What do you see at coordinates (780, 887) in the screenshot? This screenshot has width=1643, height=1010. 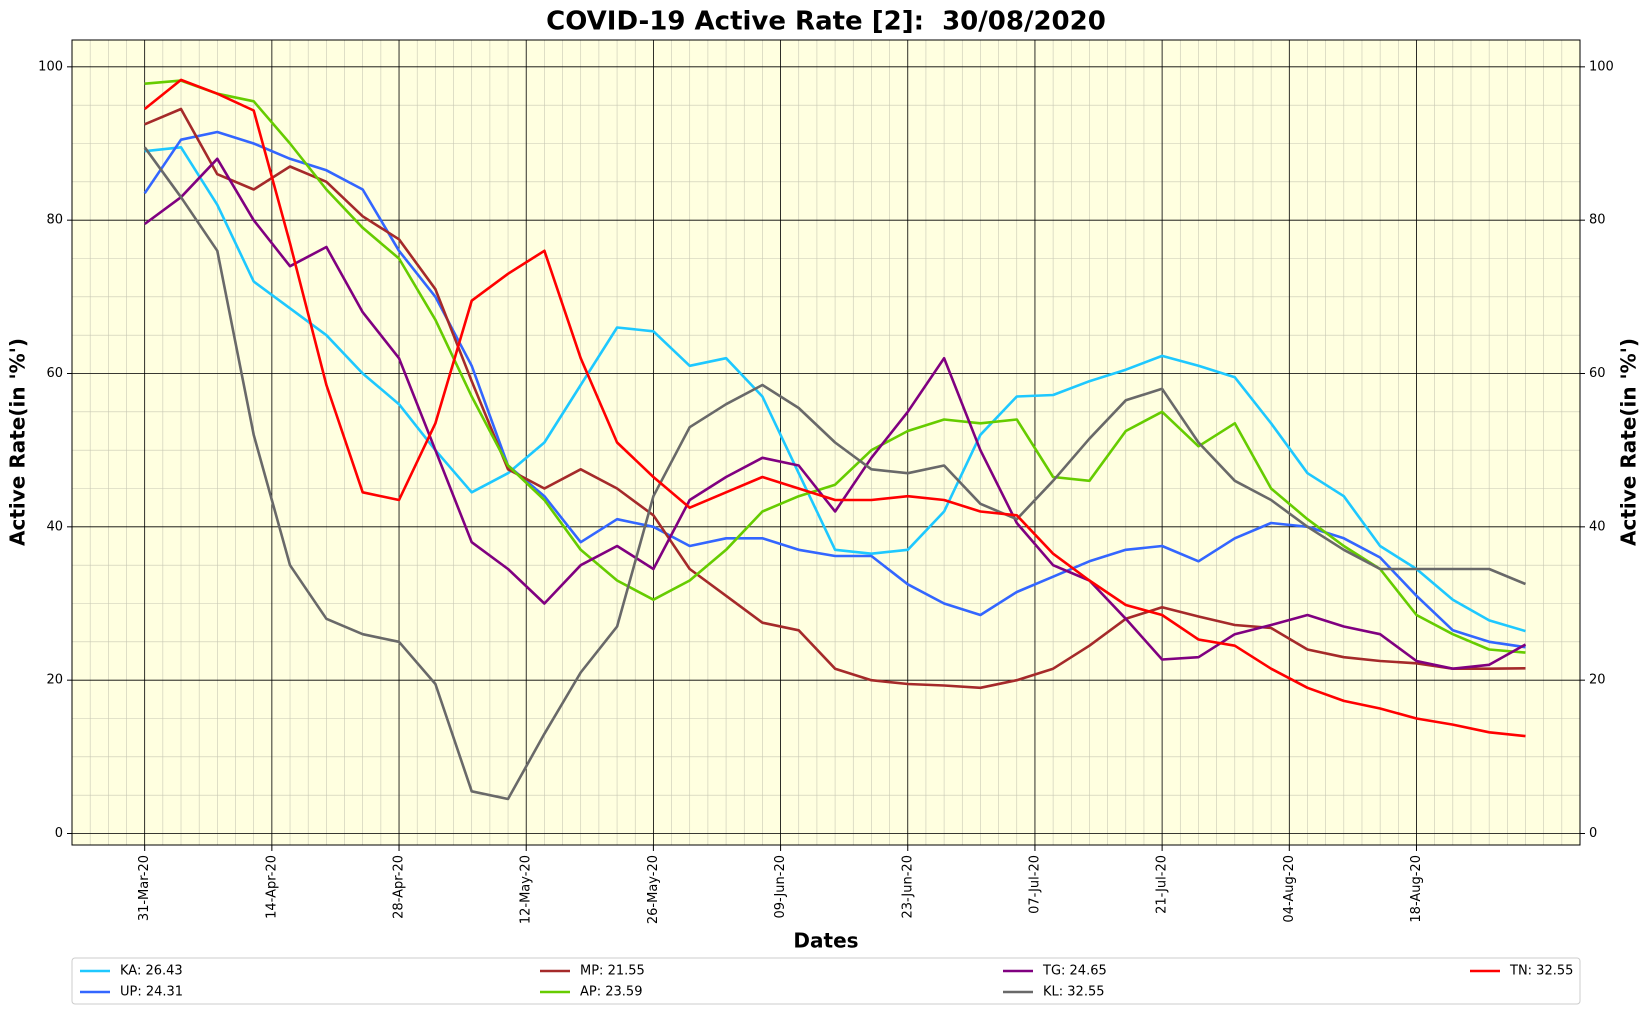 I see `x-tick-label: 09-Jun-20` at bounding box center [780, 887].